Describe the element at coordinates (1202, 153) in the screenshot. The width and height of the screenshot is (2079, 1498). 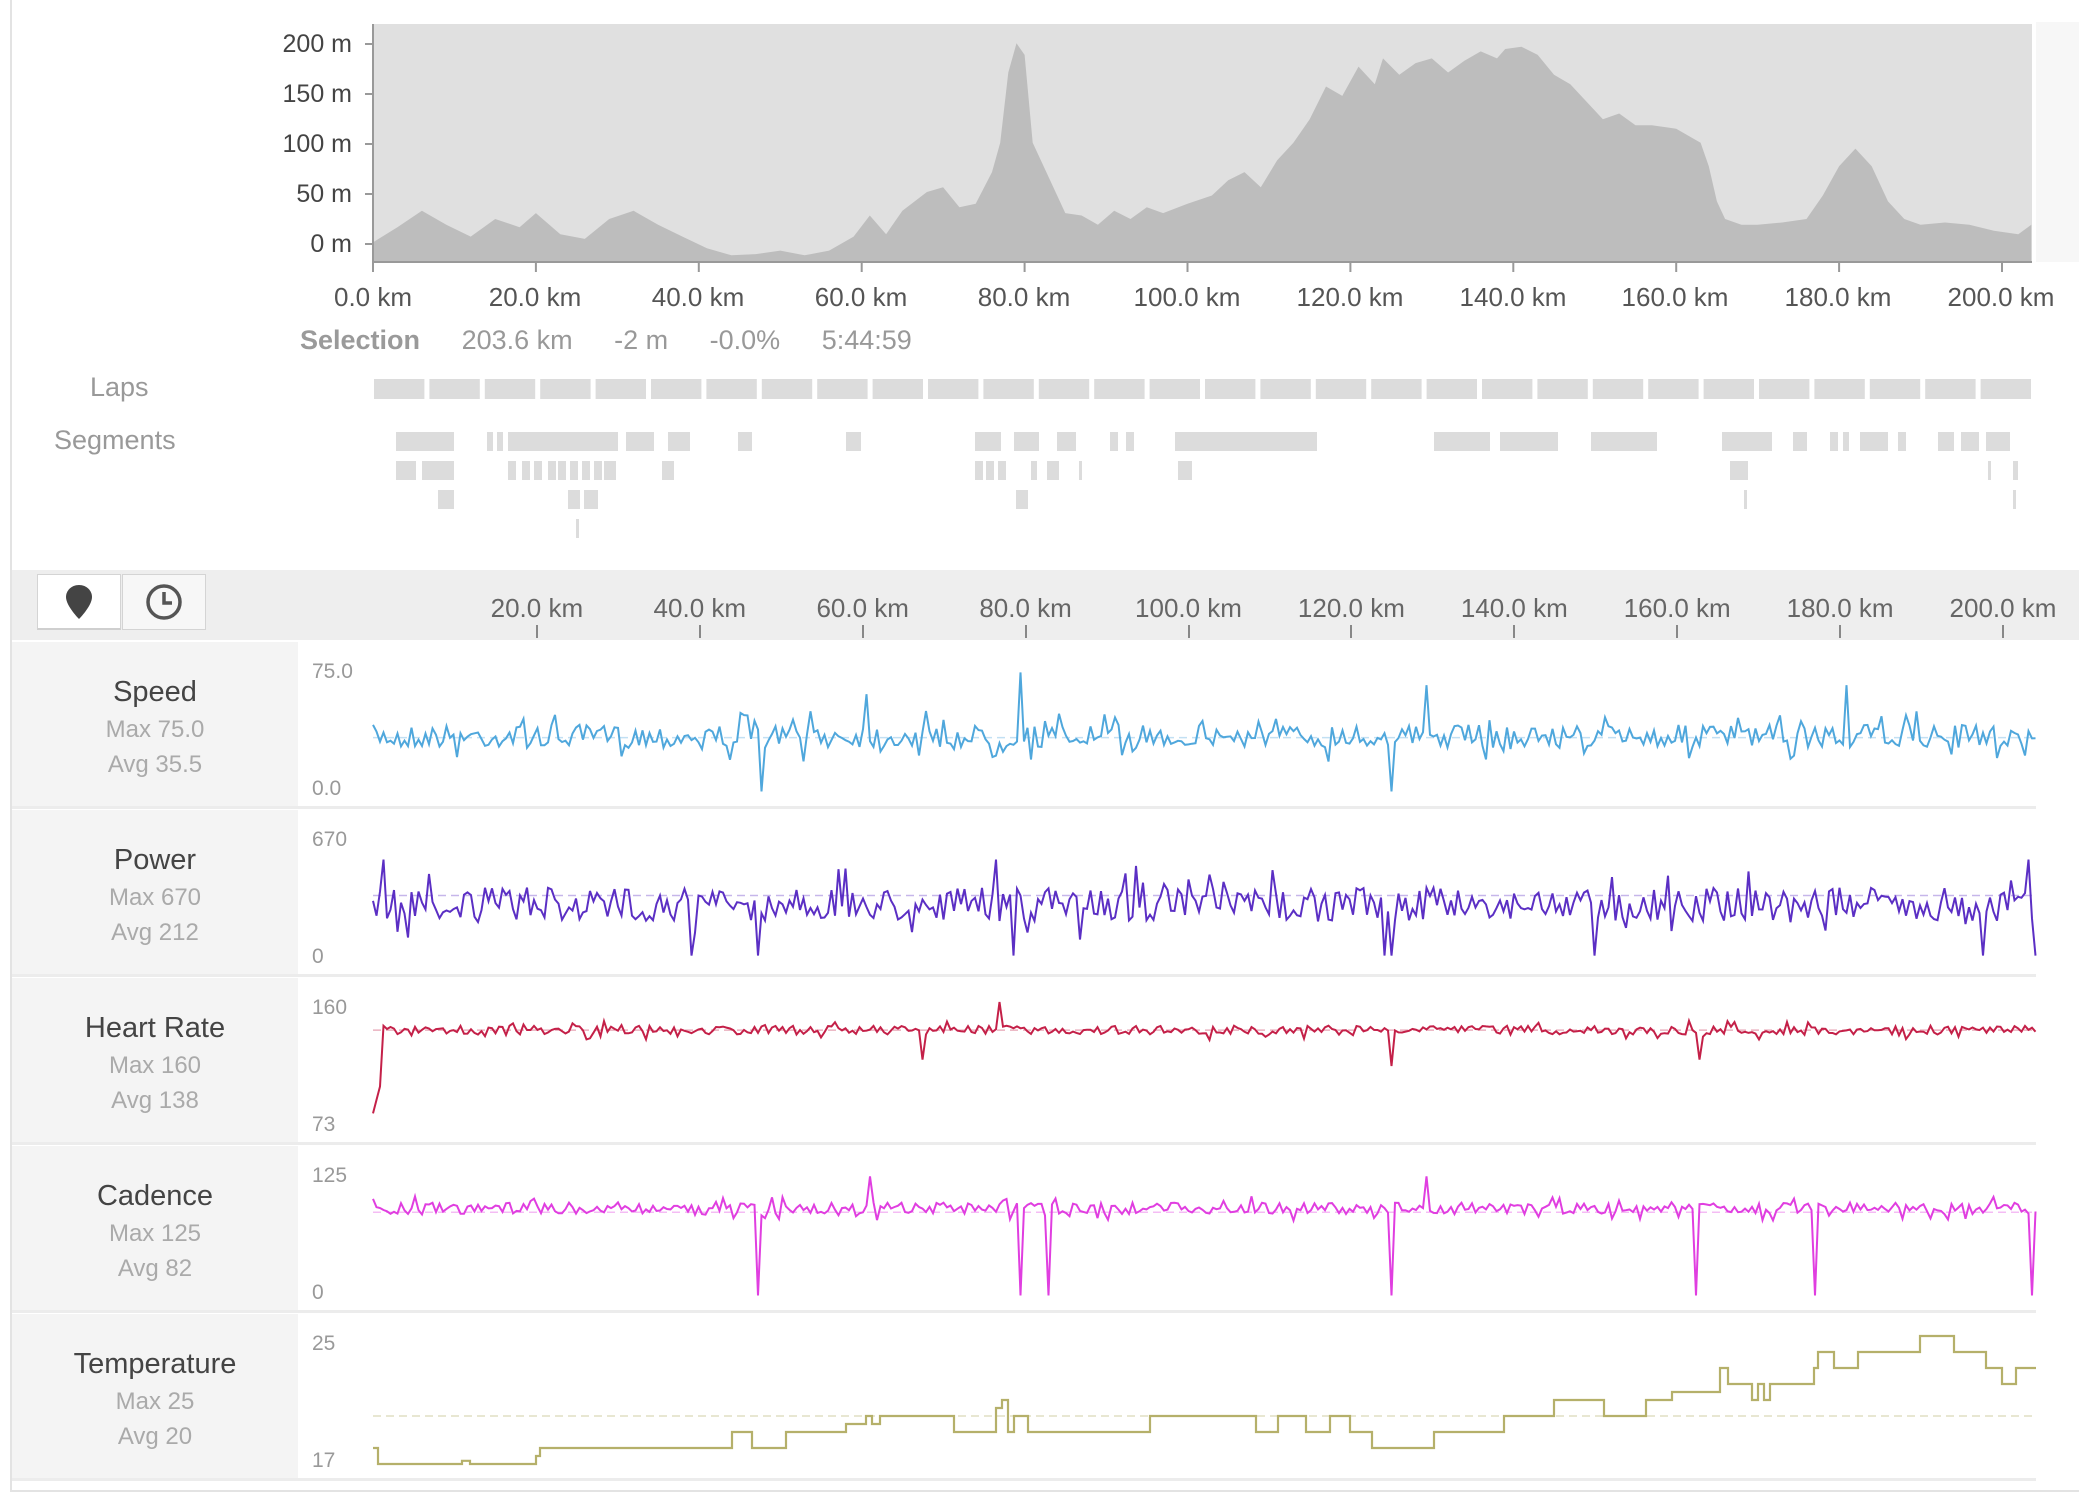
I see `elevation-profile-area` at that location.